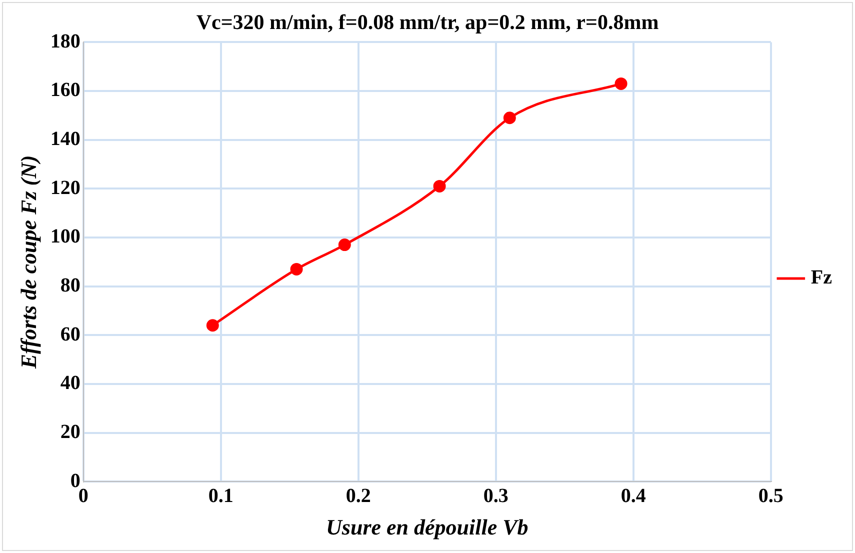  Describe the element at coordinates (428, 22) in the screenshot. I see `chart-title: Vc=320 m/min, f=0.08 mm/tr, ap=0.2 mm, r=0.8mm` at that location.